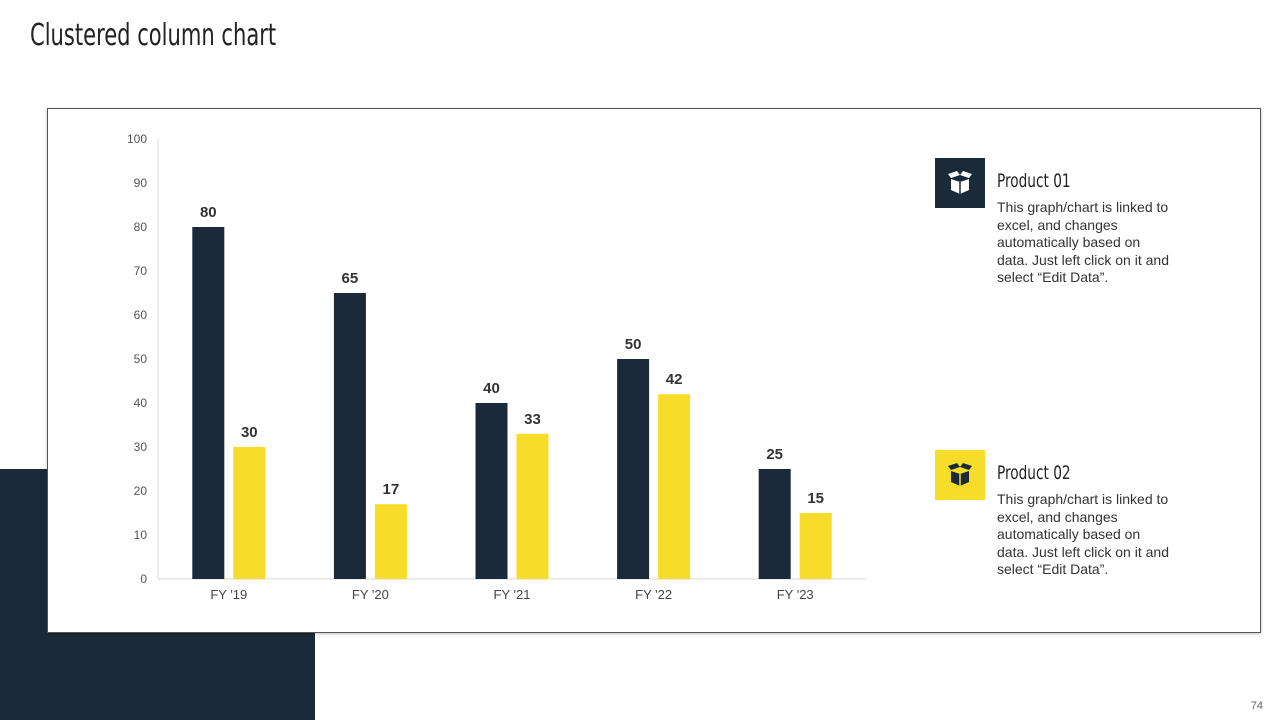 Image resolution: width=1280 pixels, height=720 pixels. I want to click on x-tick-label: FY '23, so click(795, 594).